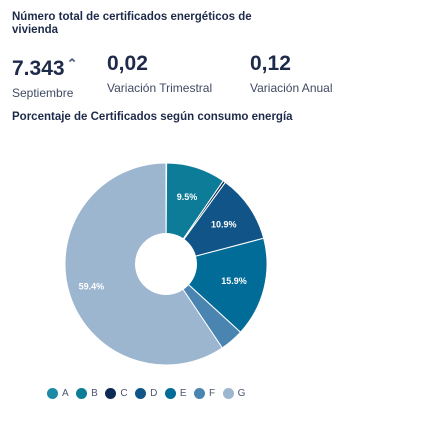 The width and height of the screenshot is (437, 424). I want to click on slice-label-e: 15.9%, so click(234, 281).